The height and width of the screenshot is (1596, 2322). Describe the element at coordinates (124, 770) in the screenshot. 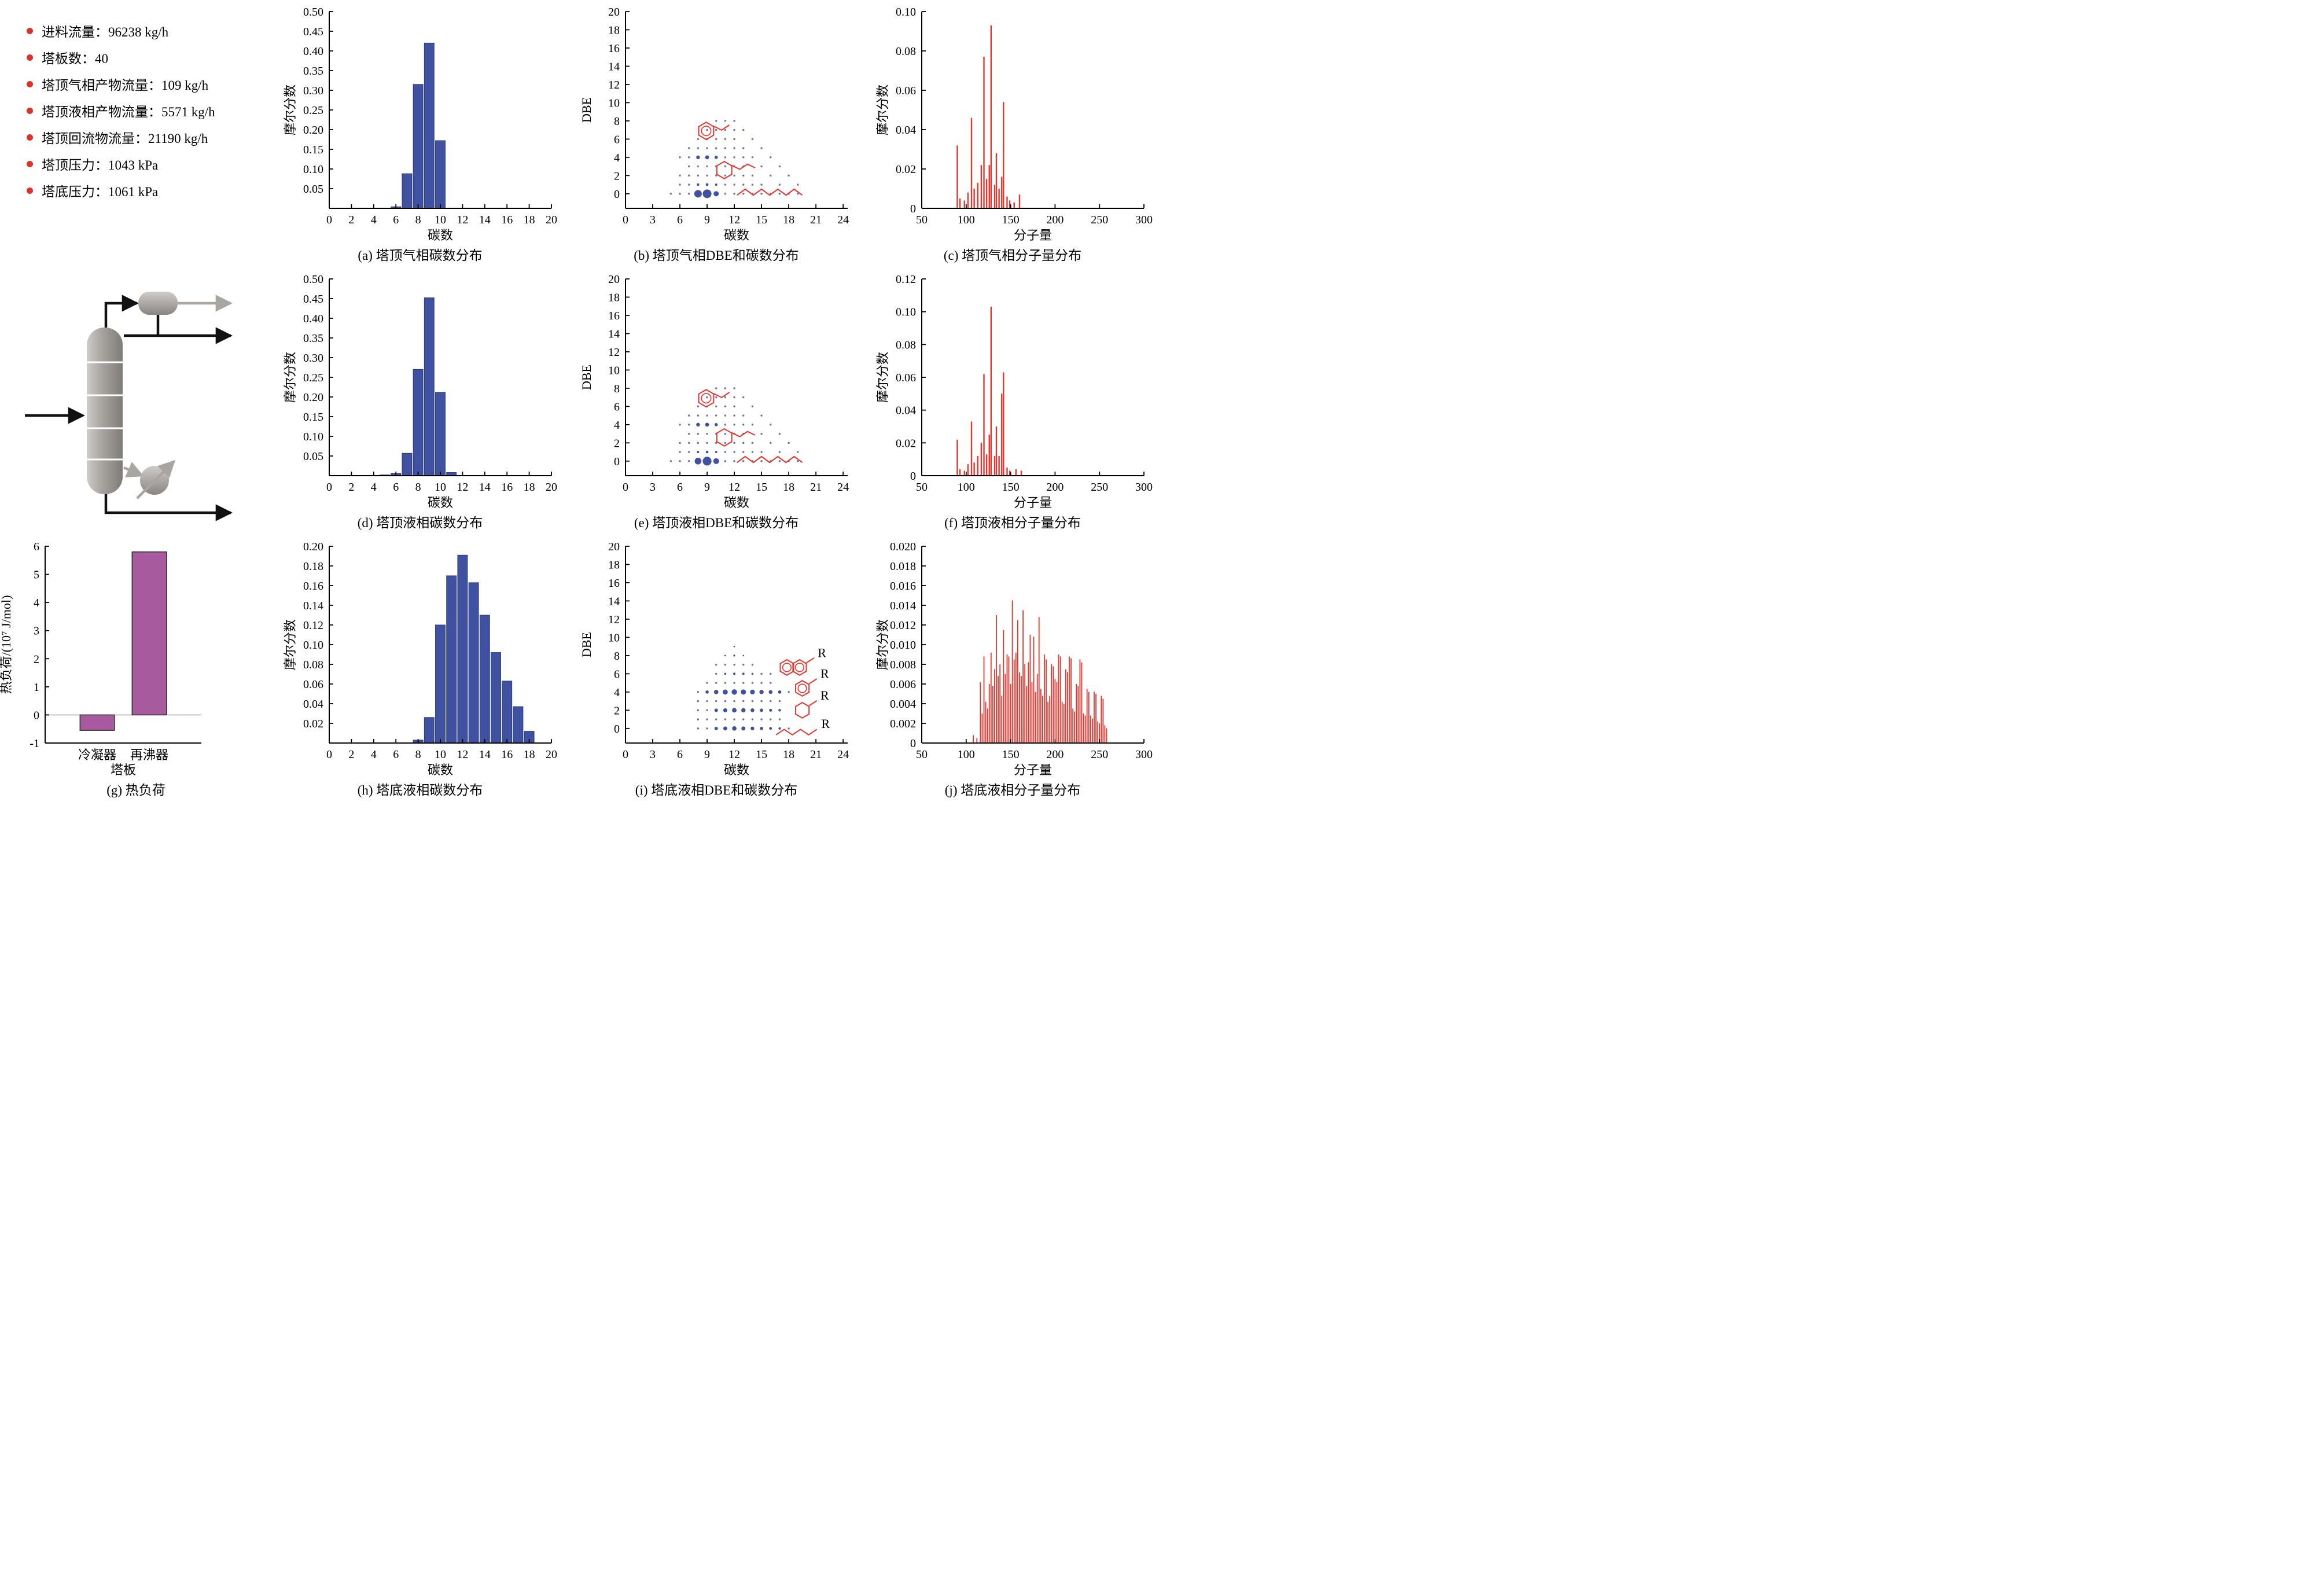

I see `svg-text: 塔板` at that location.